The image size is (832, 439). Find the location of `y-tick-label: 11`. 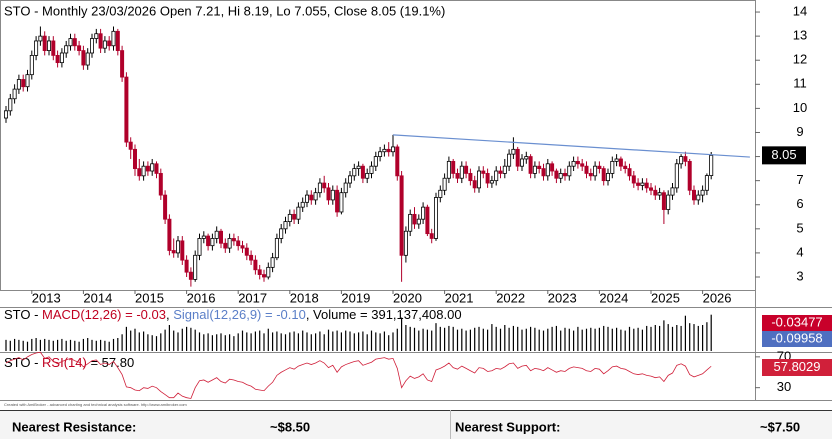

y-tick-label: 11 is located at coordinates (800, 83).